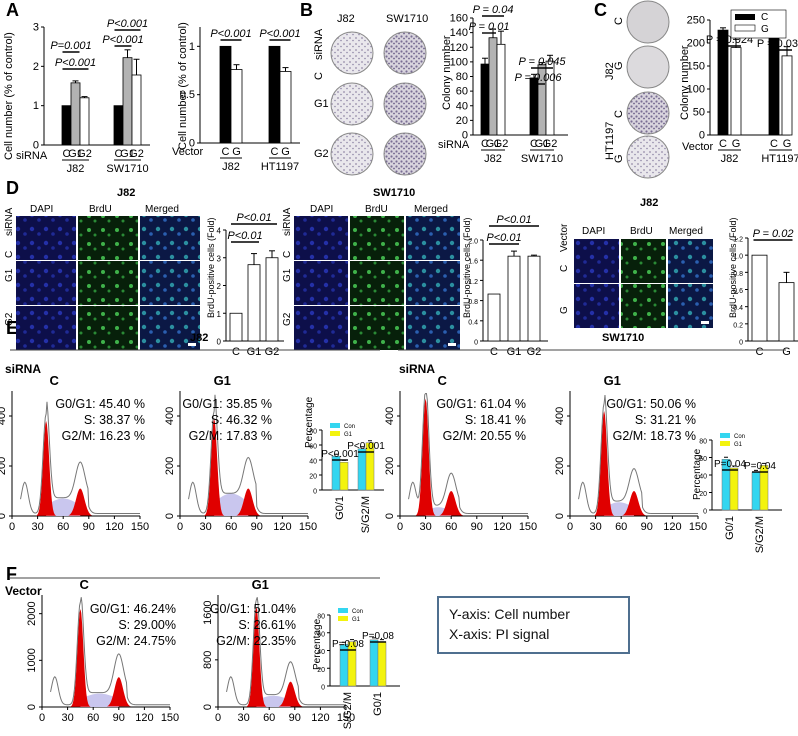  Describe the element at coordinates (23, 591) in the screenshot. I see `f-vector: Vector` at that location.